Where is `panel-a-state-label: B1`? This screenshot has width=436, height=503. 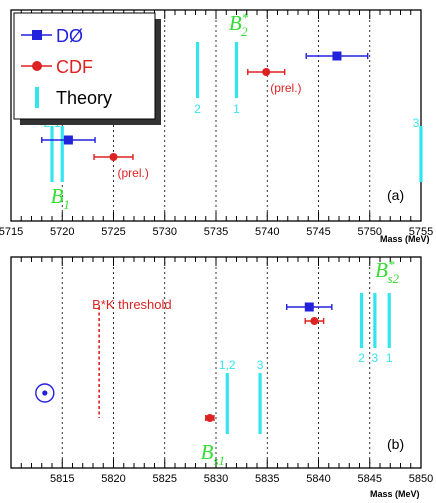 panel-a-state-label: B1 is located at coordinates (60, 198).